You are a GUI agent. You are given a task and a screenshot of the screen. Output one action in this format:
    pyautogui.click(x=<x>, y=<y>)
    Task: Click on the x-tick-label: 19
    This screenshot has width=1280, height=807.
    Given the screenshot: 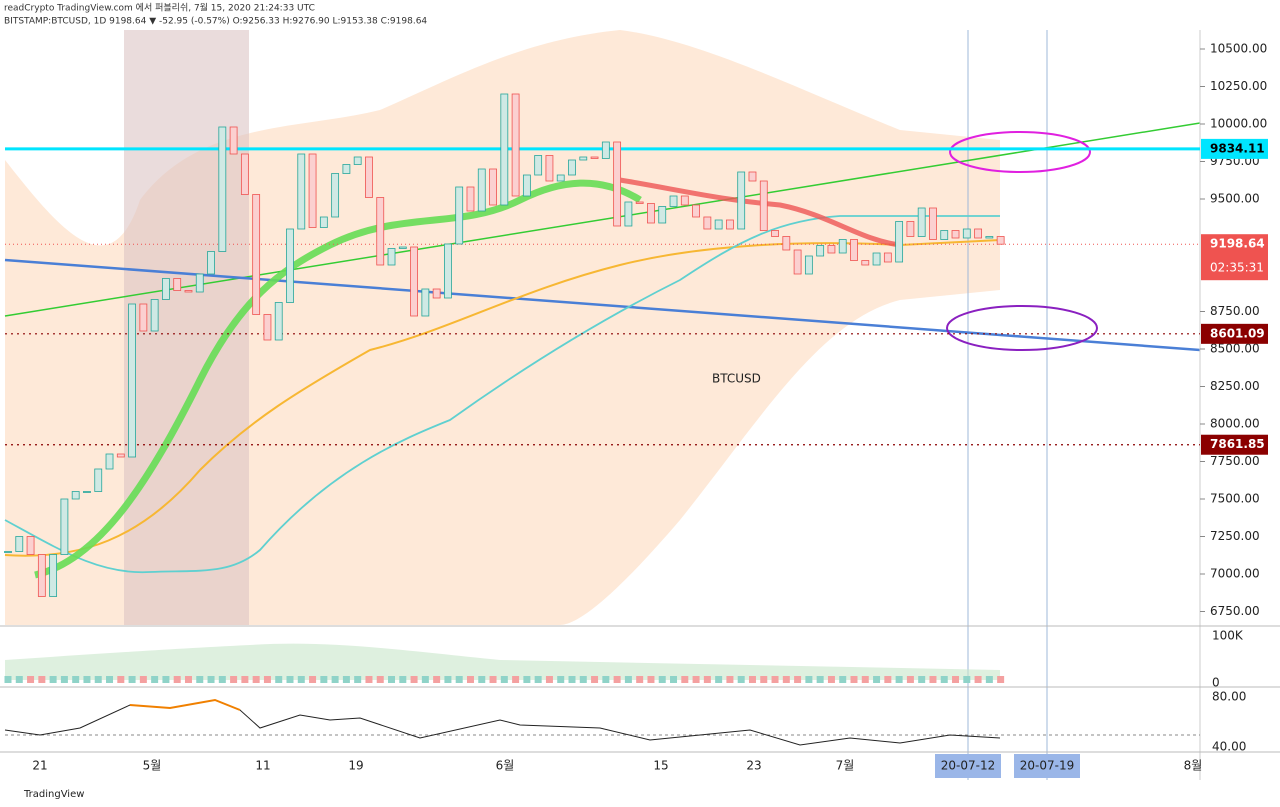 What is the action you would take?
    pyautogui.click(x=355, y=766)
    